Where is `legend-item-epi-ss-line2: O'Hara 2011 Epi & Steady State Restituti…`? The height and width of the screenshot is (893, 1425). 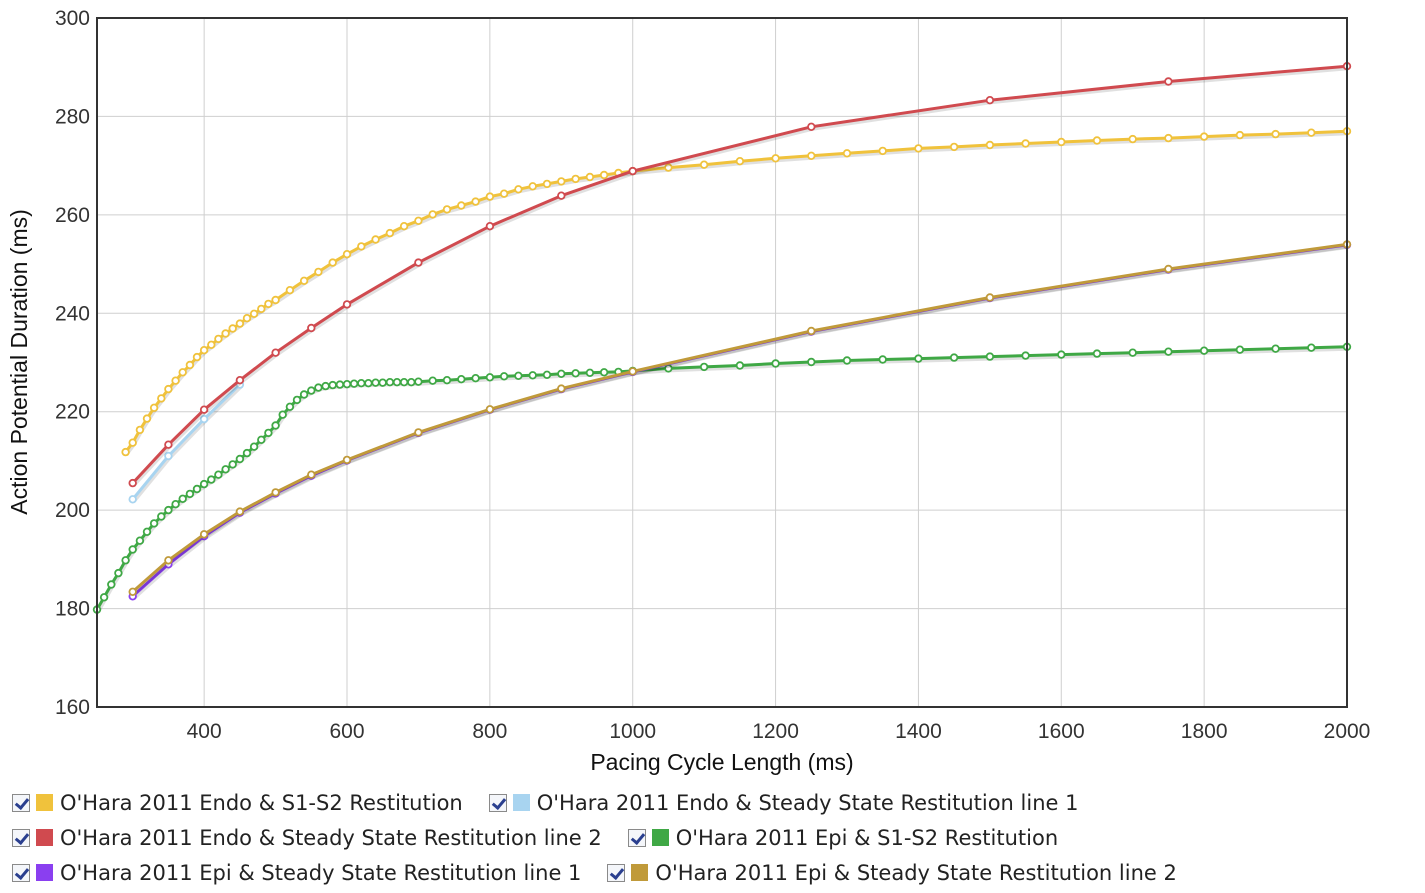 legend-item-epi-ss-line2: O'Hara 2011 Epi & Steady State Restituti… is located at coordinates (892, 873).